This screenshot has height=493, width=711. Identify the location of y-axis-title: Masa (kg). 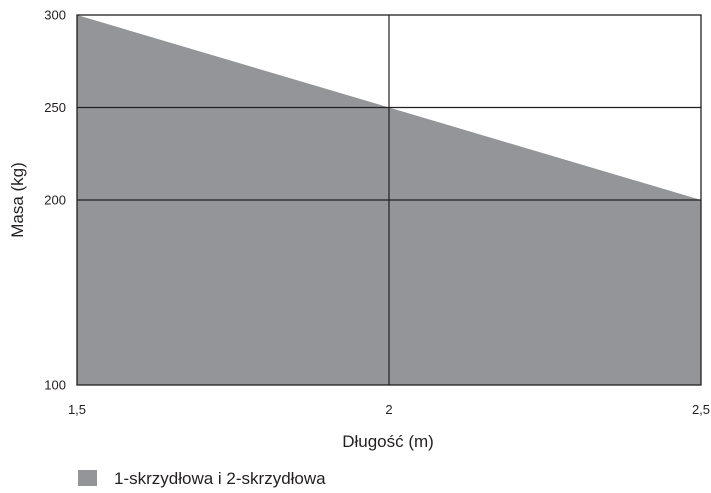
(17, 200).